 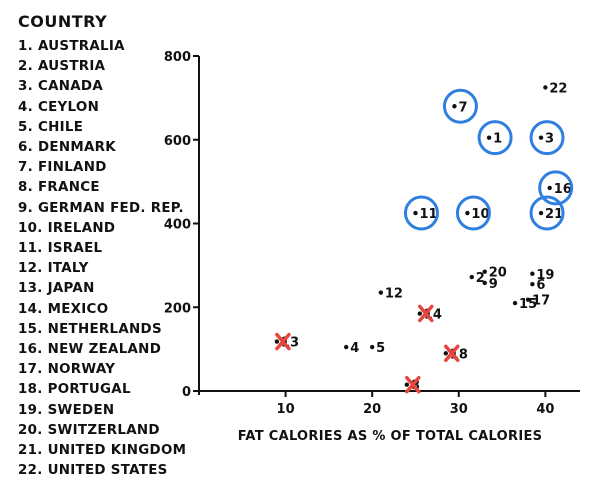 What do you see at coordinates (380, 348) in the screenshot?
I see `data-point-label: 5` at bounding box center [380, 348].